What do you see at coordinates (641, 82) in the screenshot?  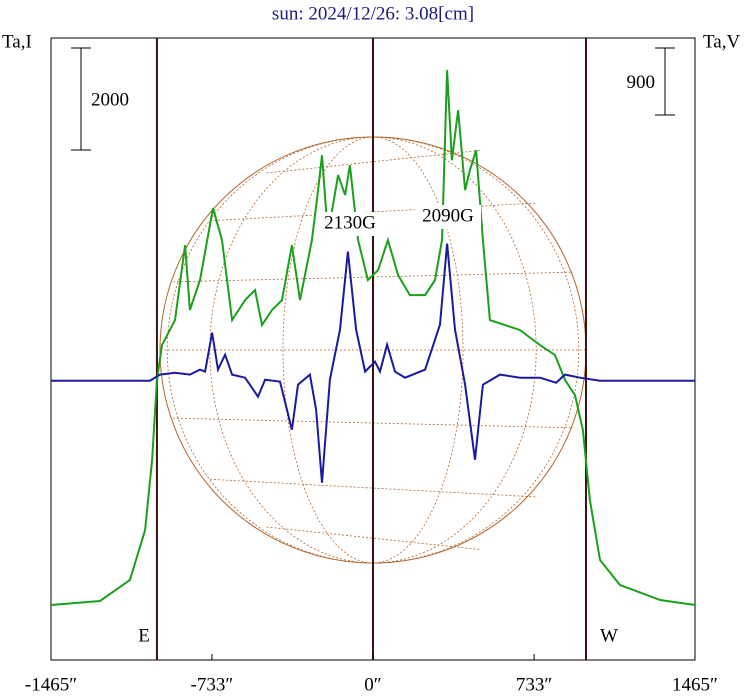 I see `scale-bar-label: 900` at bounding box center [641, 82].